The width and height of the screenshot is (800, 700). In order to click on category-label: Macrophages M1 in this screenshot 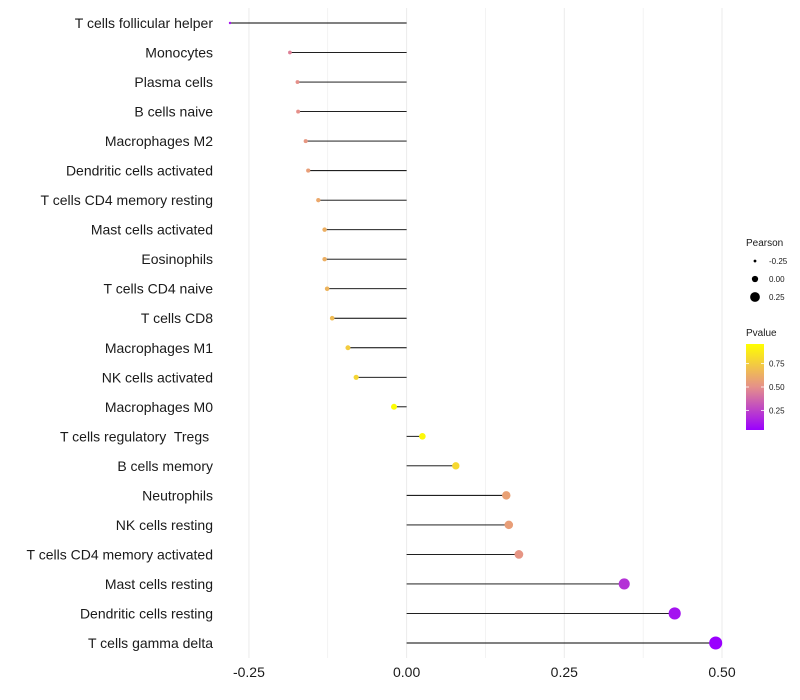, I will do `click(159, 348)`.